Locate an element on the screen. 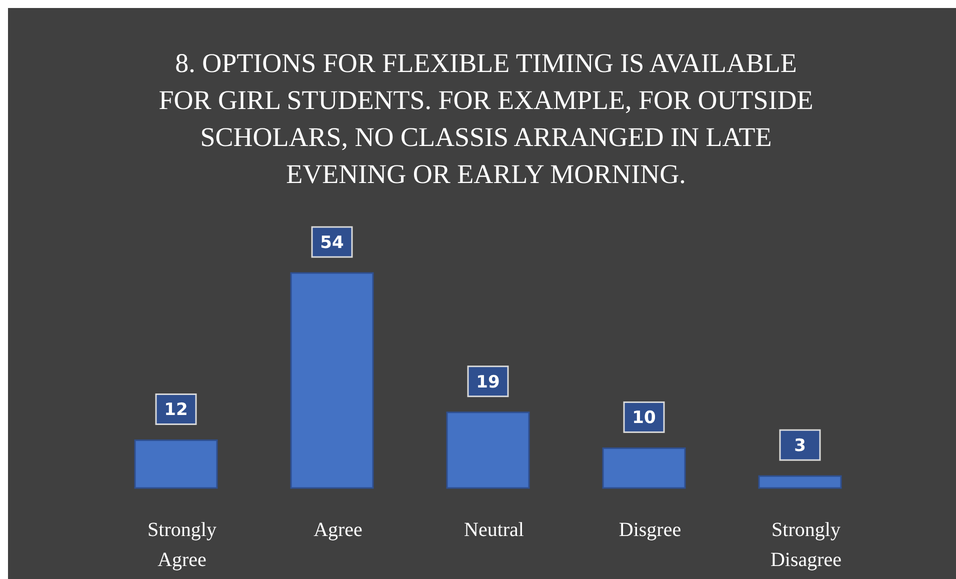 Image resolution: width=956 pixels, height=579 pixels. data-label: 10 is located at coordinates (644, 418).